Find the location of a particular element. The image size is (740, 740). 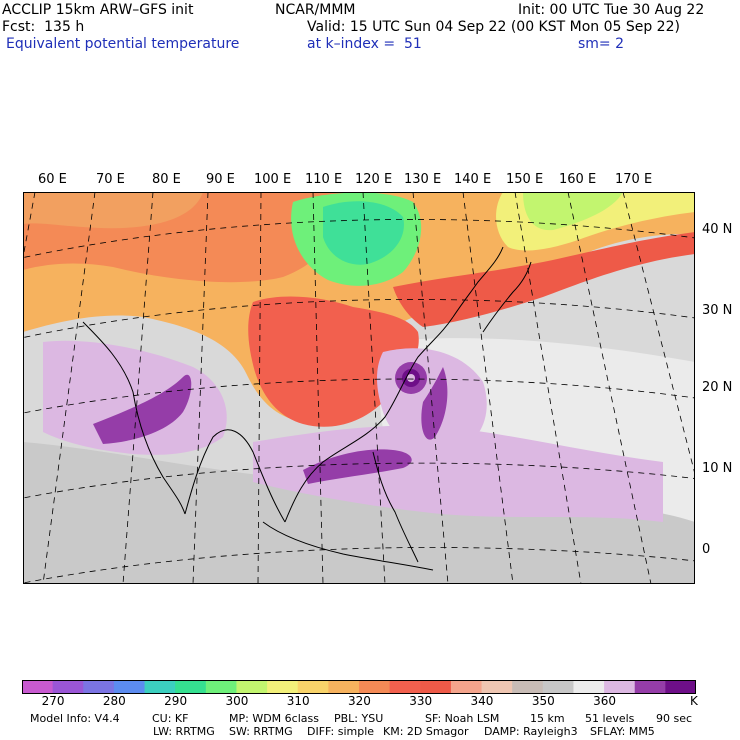

northwest-band is located at coordinates (113, 210).